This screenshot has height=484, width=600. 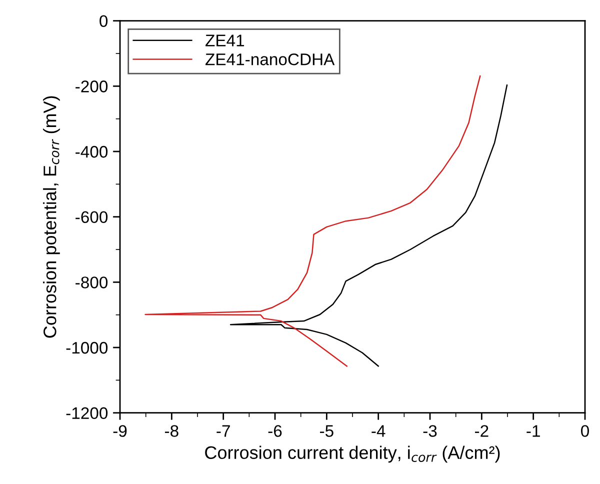 What do you see at coordinates (481, 431) in the screenshot?
I see `x-tick-label: -2` at bounding box center [481, 431].